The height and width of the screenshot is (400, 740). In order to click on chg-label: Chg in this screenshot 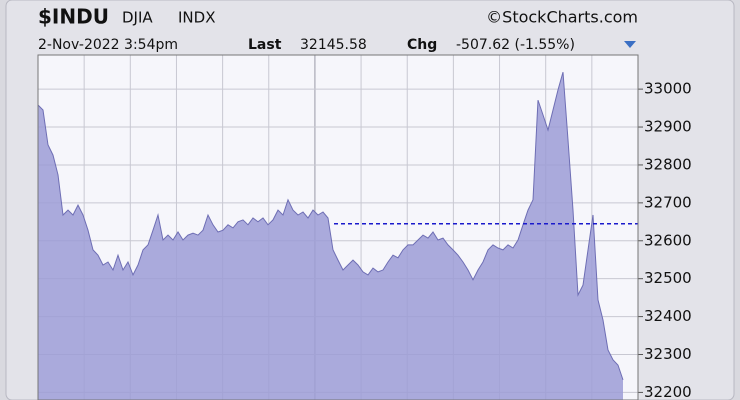, I will do `click(422, 45)`.